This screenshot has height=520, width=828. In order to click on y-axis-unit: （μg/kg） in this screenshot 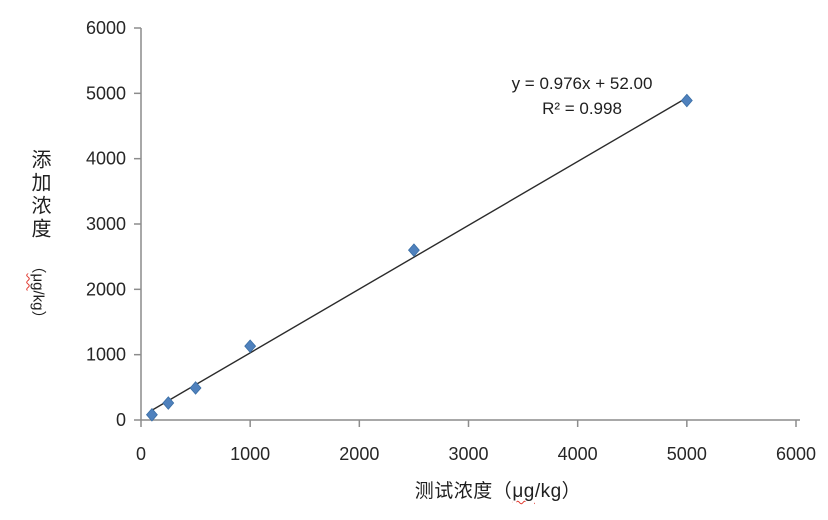, I will do `click(39, 292)`.